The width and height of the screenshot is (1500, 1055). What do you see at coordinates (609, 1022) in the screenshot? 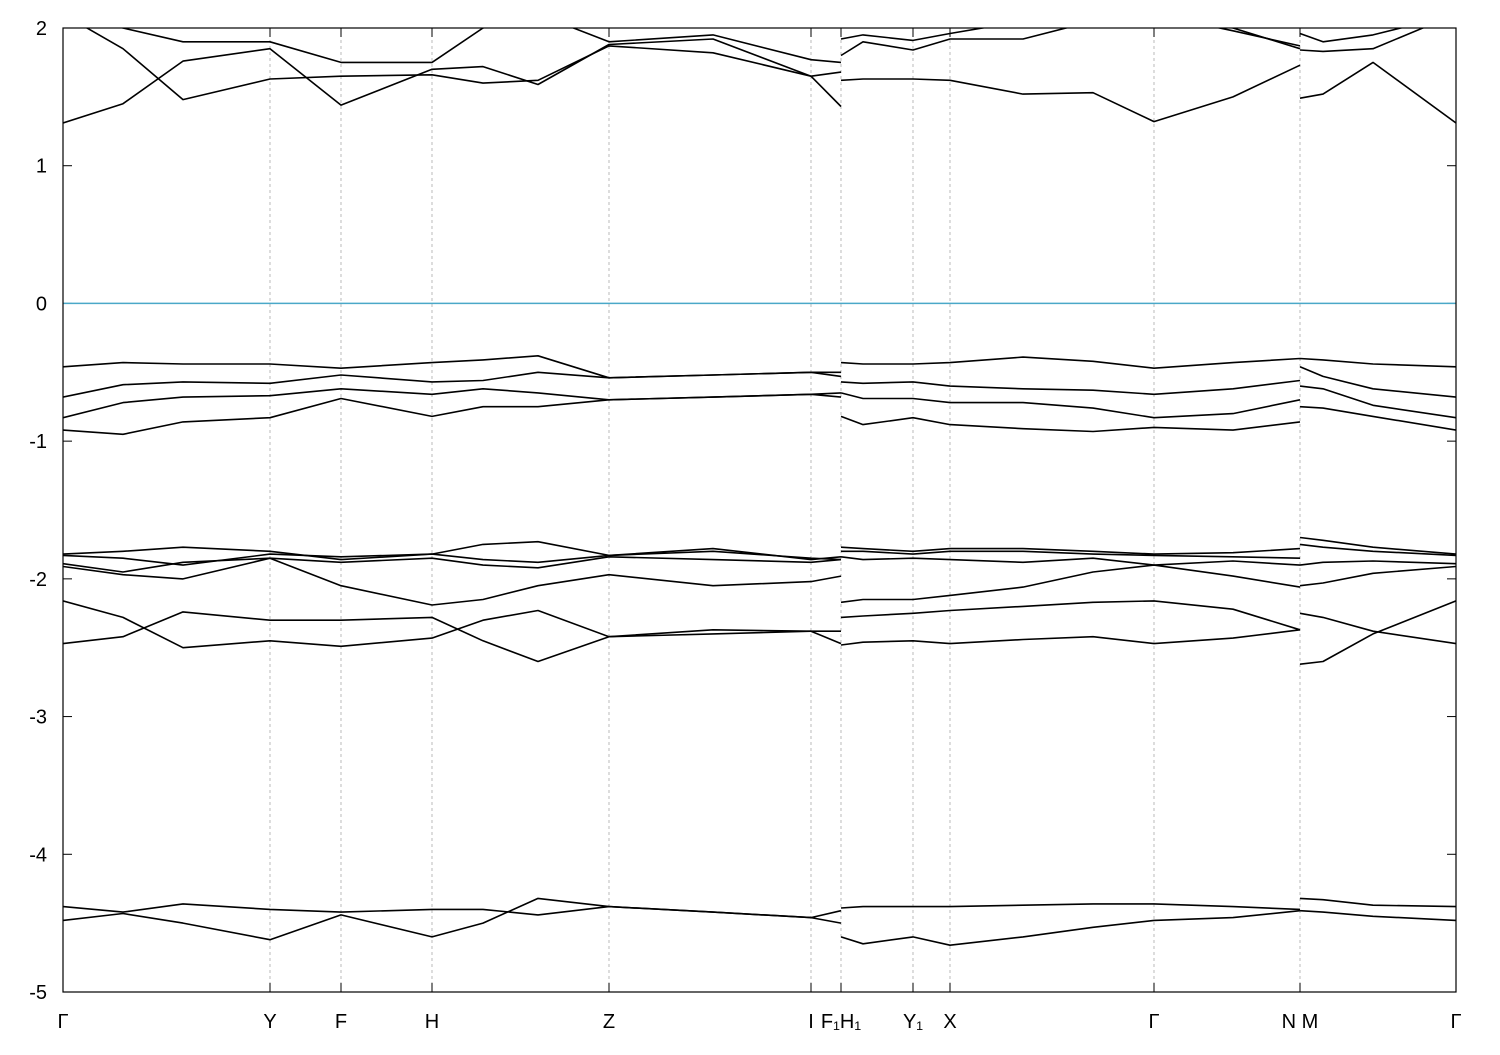
I see `x-tick-label: Z` at bounding box center [609, 1022].